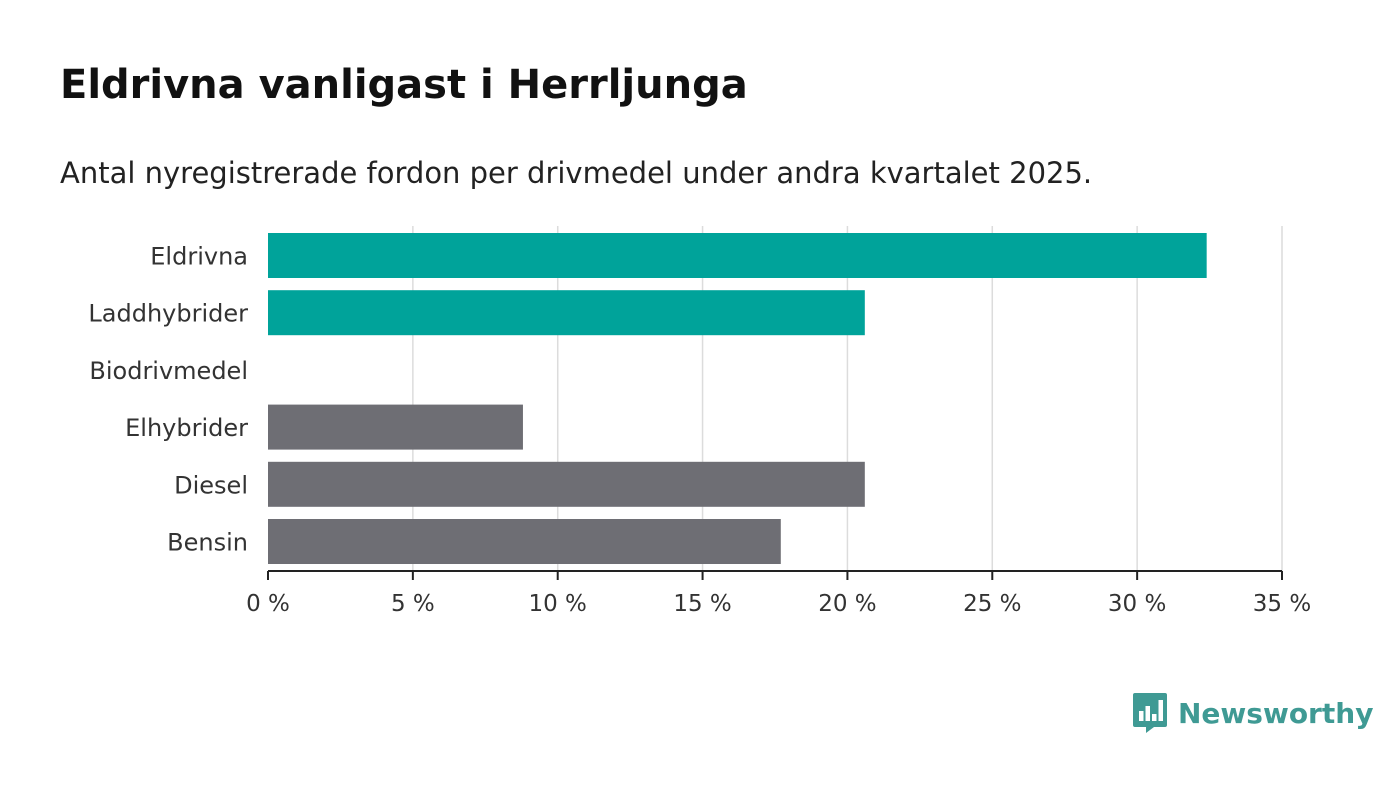 The height and width of the screenshot is (793, 1400). I want to click on x-tick-label: 15 %, so click(702, 604).